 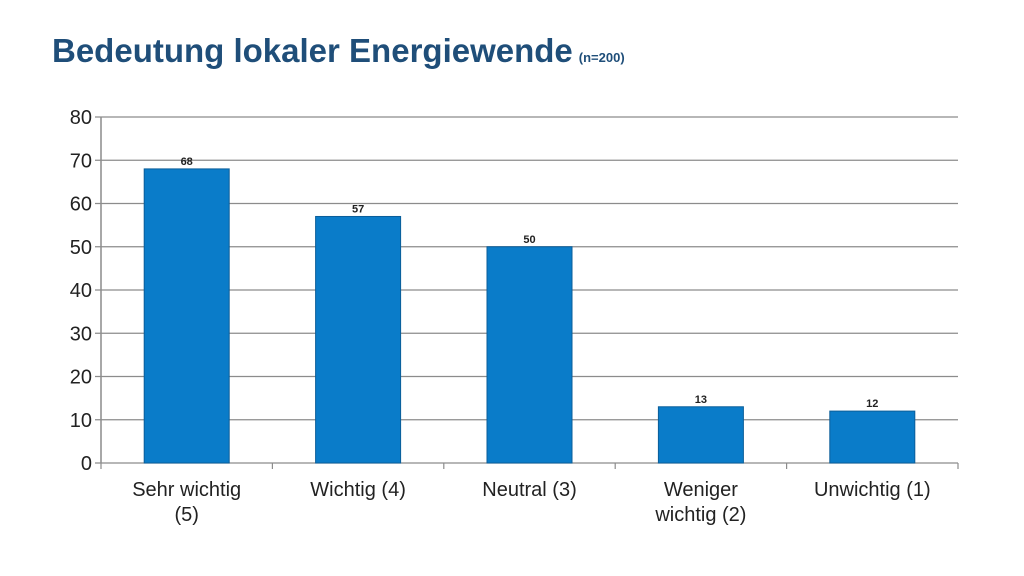 I want to click on y-tick-label: 60, so click(x=81, y=205).